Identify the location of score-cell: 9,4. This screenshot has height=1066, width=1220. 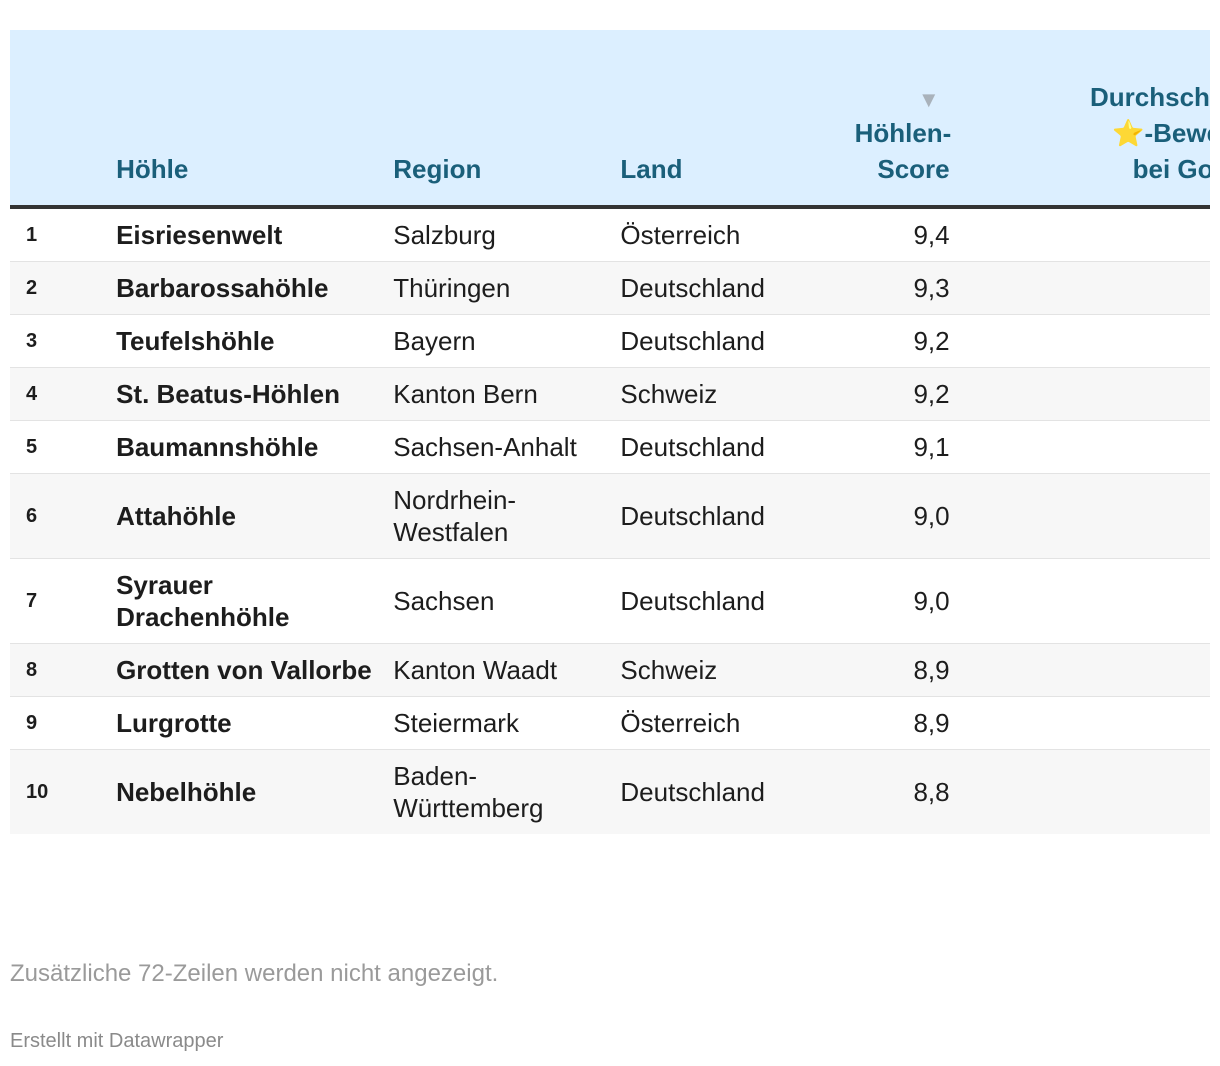
(931, 235).